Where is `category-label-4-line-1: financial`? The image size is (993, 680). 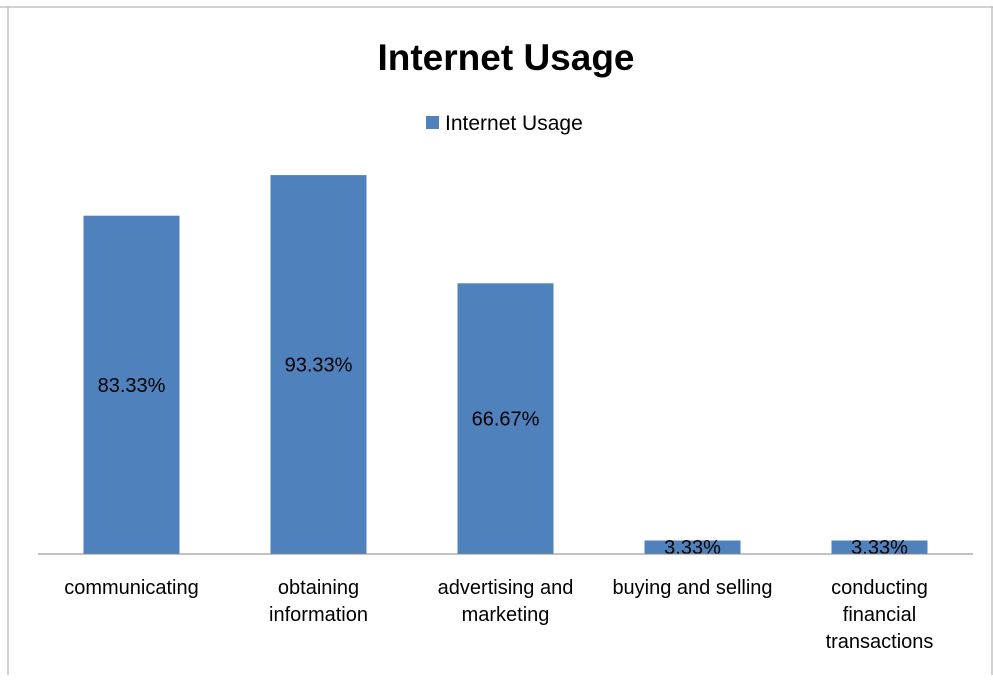
category-label-4-line-1: financial is located at coordinates (879, 615).